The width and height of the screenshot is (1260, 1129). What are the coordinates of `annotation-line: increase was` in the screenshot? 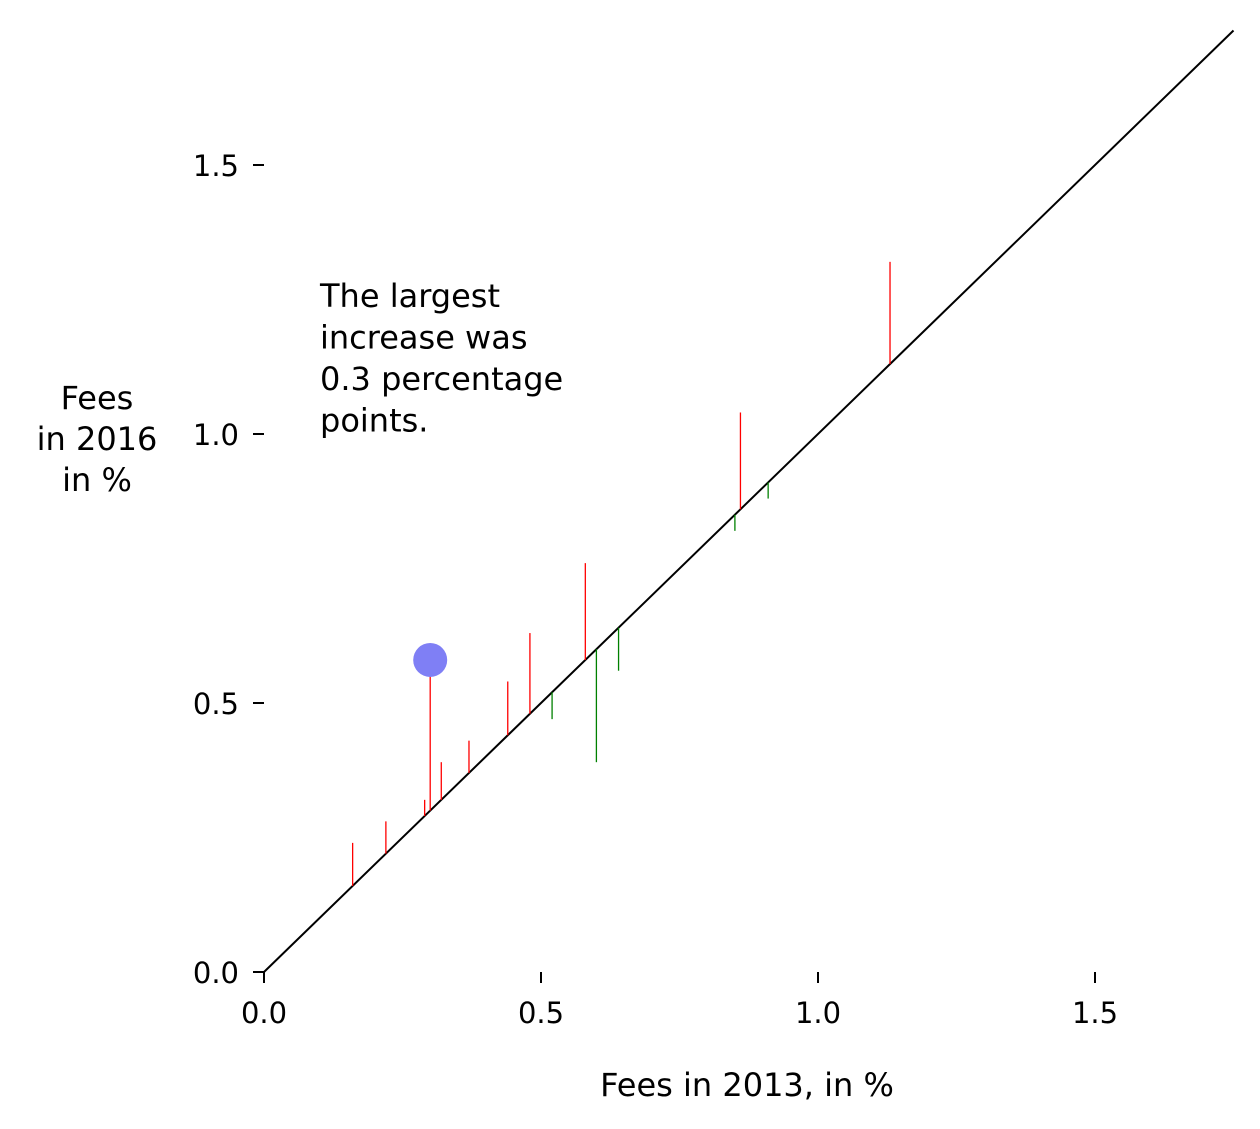 It's located at (424, 338).